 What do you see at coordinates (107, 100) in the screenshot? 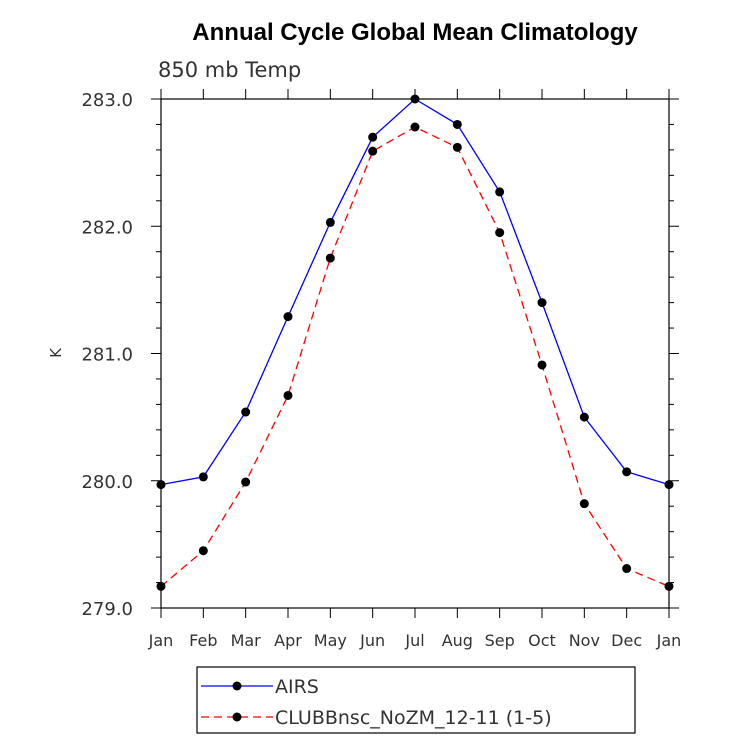
I see `y-tick-label: 283.0` at bounding box center [107, 100].